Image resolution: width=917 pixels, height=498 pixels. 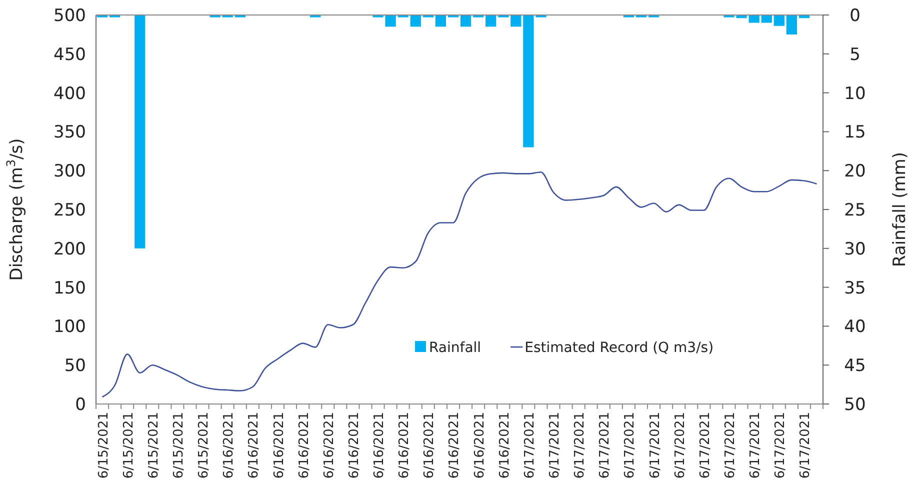 I want to click on y-tick-label: 0, so click(x=80, y=405).